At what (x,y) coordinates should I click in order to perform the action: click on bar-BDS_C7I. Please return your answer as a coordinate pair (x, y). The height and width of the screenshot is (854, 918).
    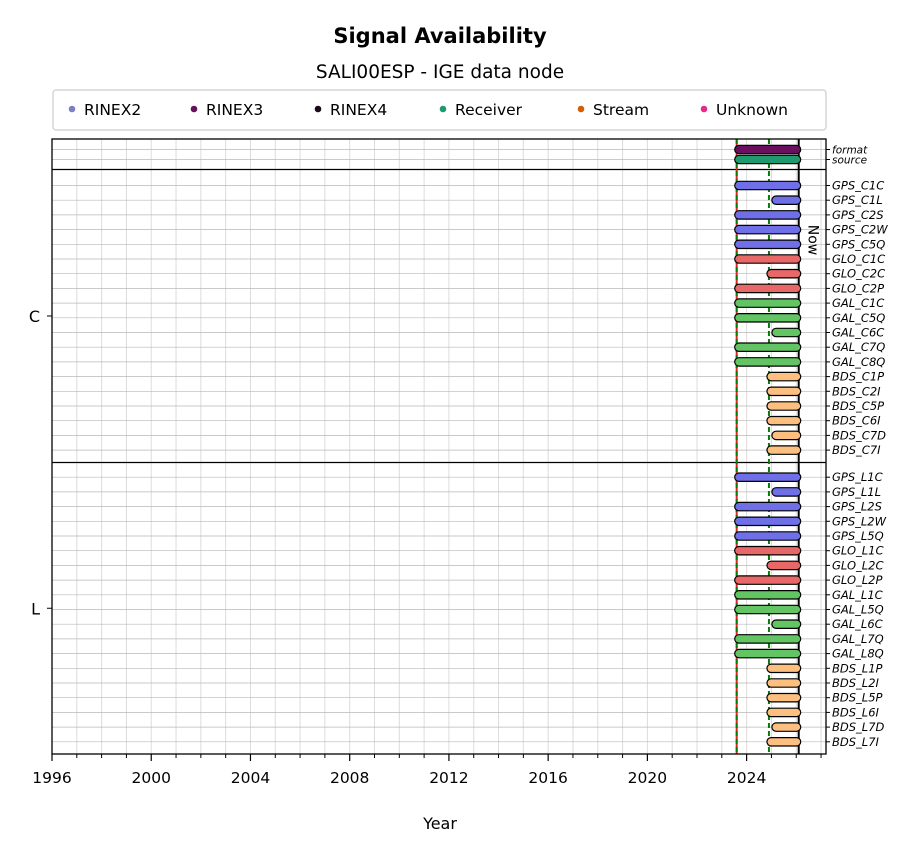
    Looking at the image, I should click on (784, 450).